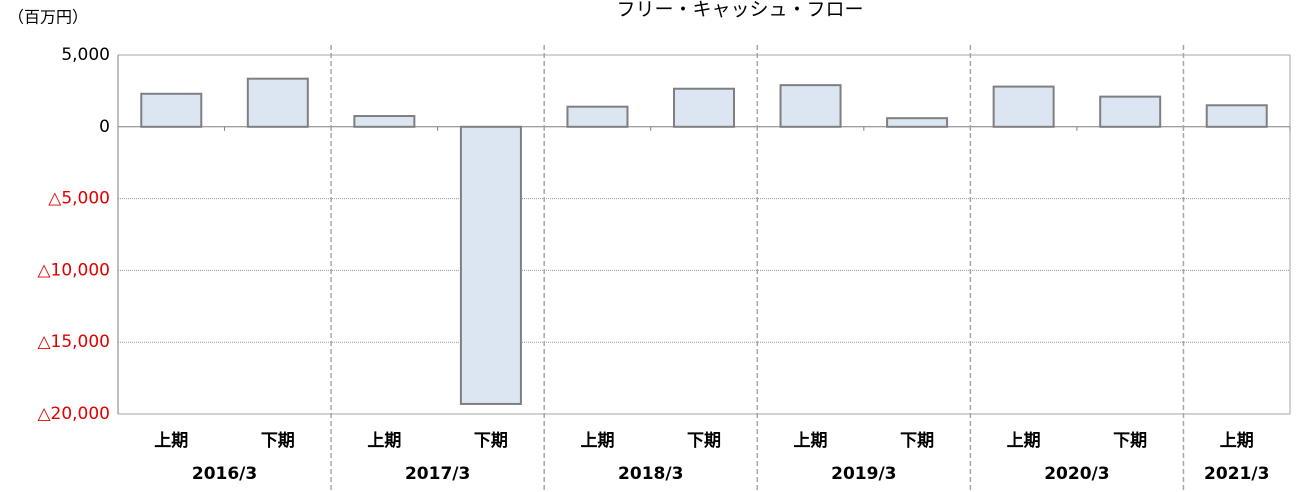 This screenshot has height=492, width=1301. I want to click on y-tick-label: △20,000, so click(73, 414).